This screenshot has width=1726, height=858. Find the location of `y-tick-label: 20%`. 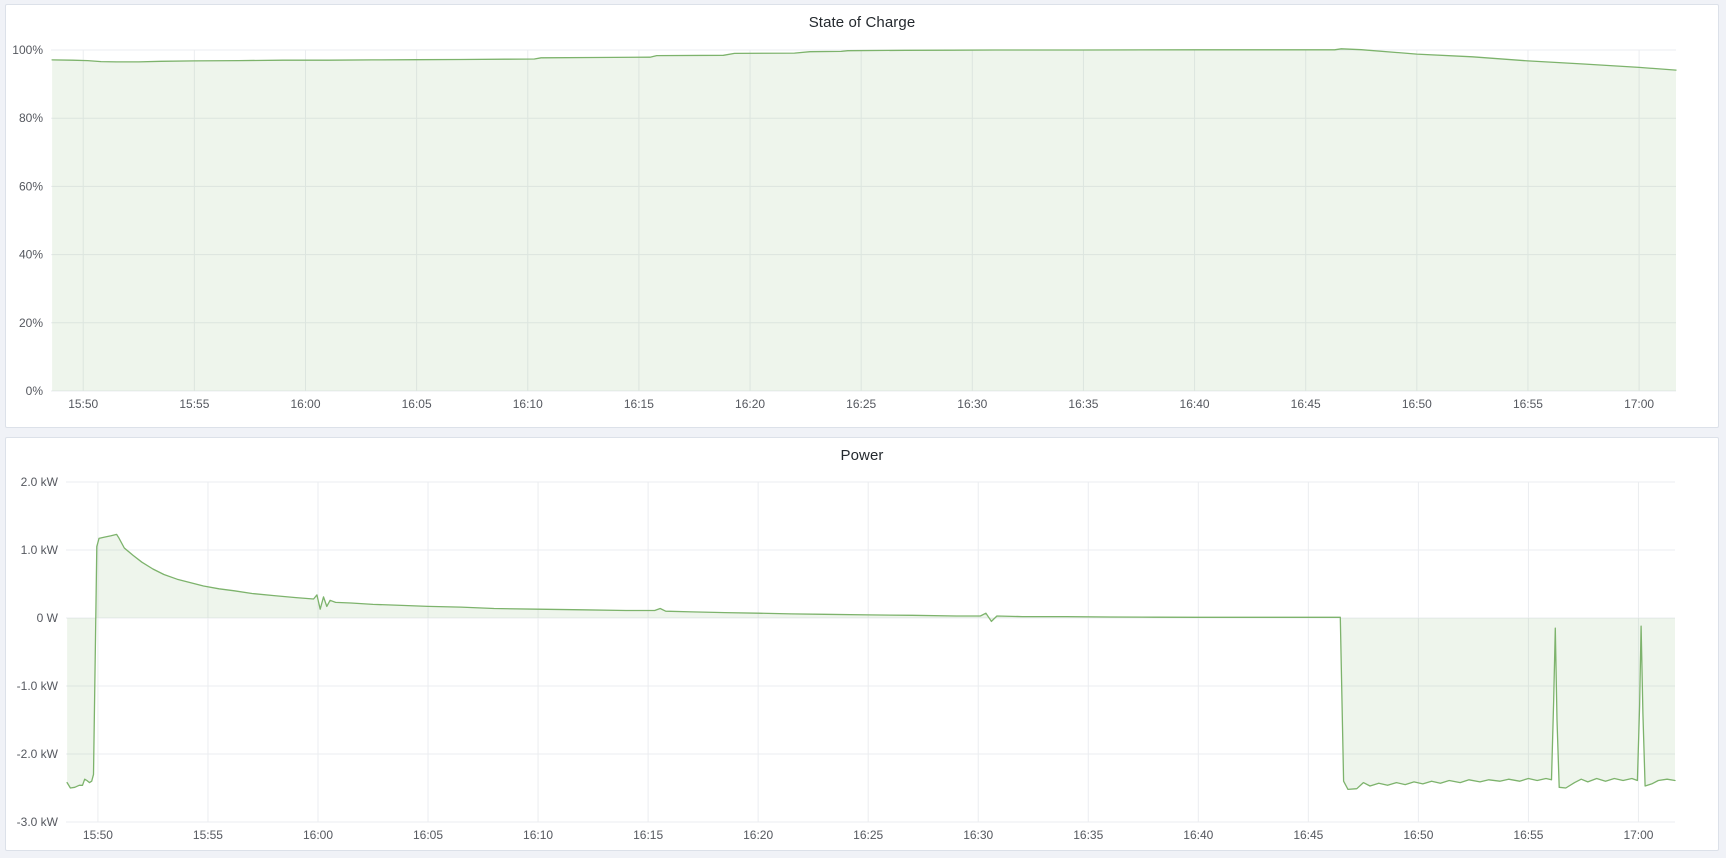

y-tick-label: 20% is located at coordinates (31, 323).